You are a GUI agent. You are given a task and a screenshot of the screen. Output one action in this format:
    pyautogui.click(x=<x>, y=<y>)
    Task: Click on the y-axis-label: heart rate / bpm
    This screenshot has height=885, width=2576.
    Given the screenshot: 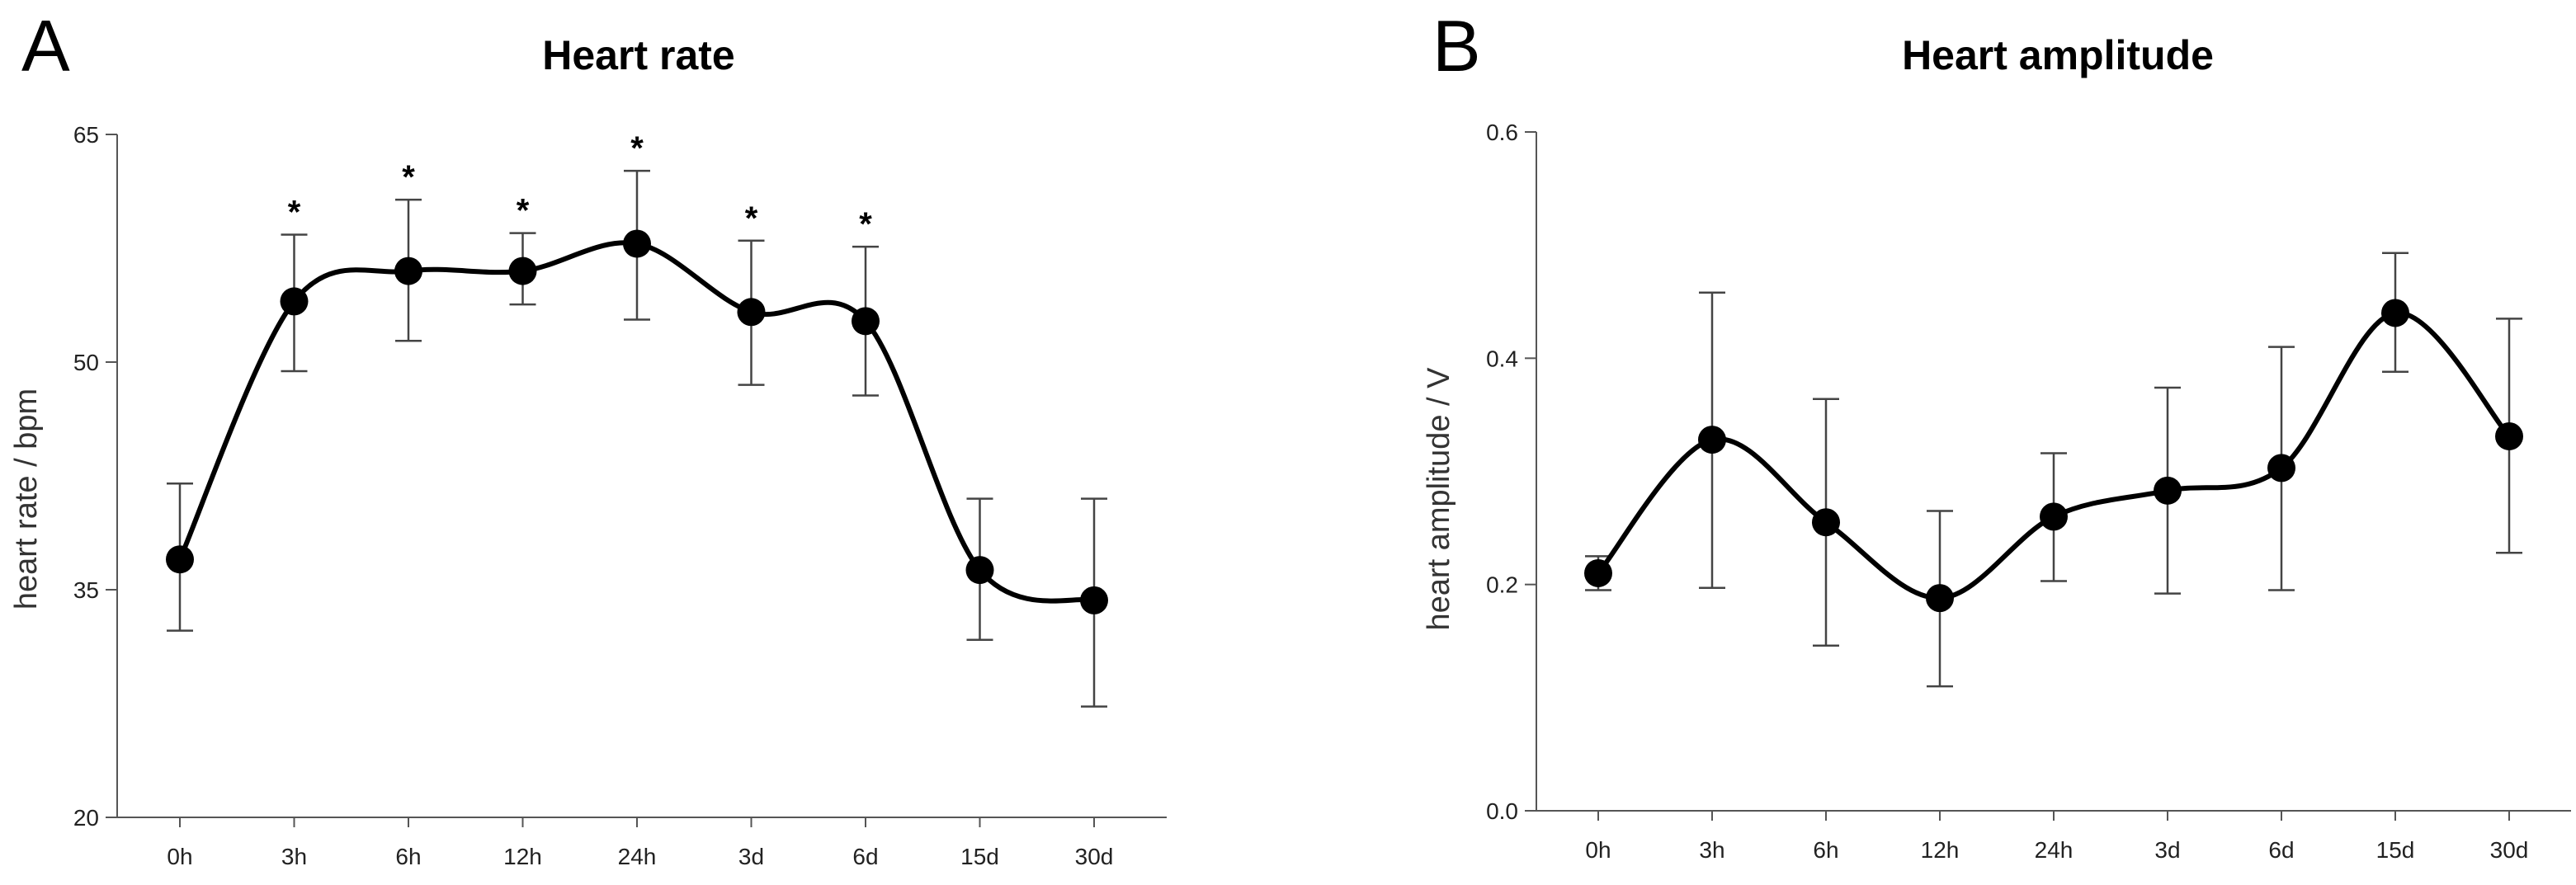 What is the action you would take?
    pyautogui.click(x=26, y=499)
    